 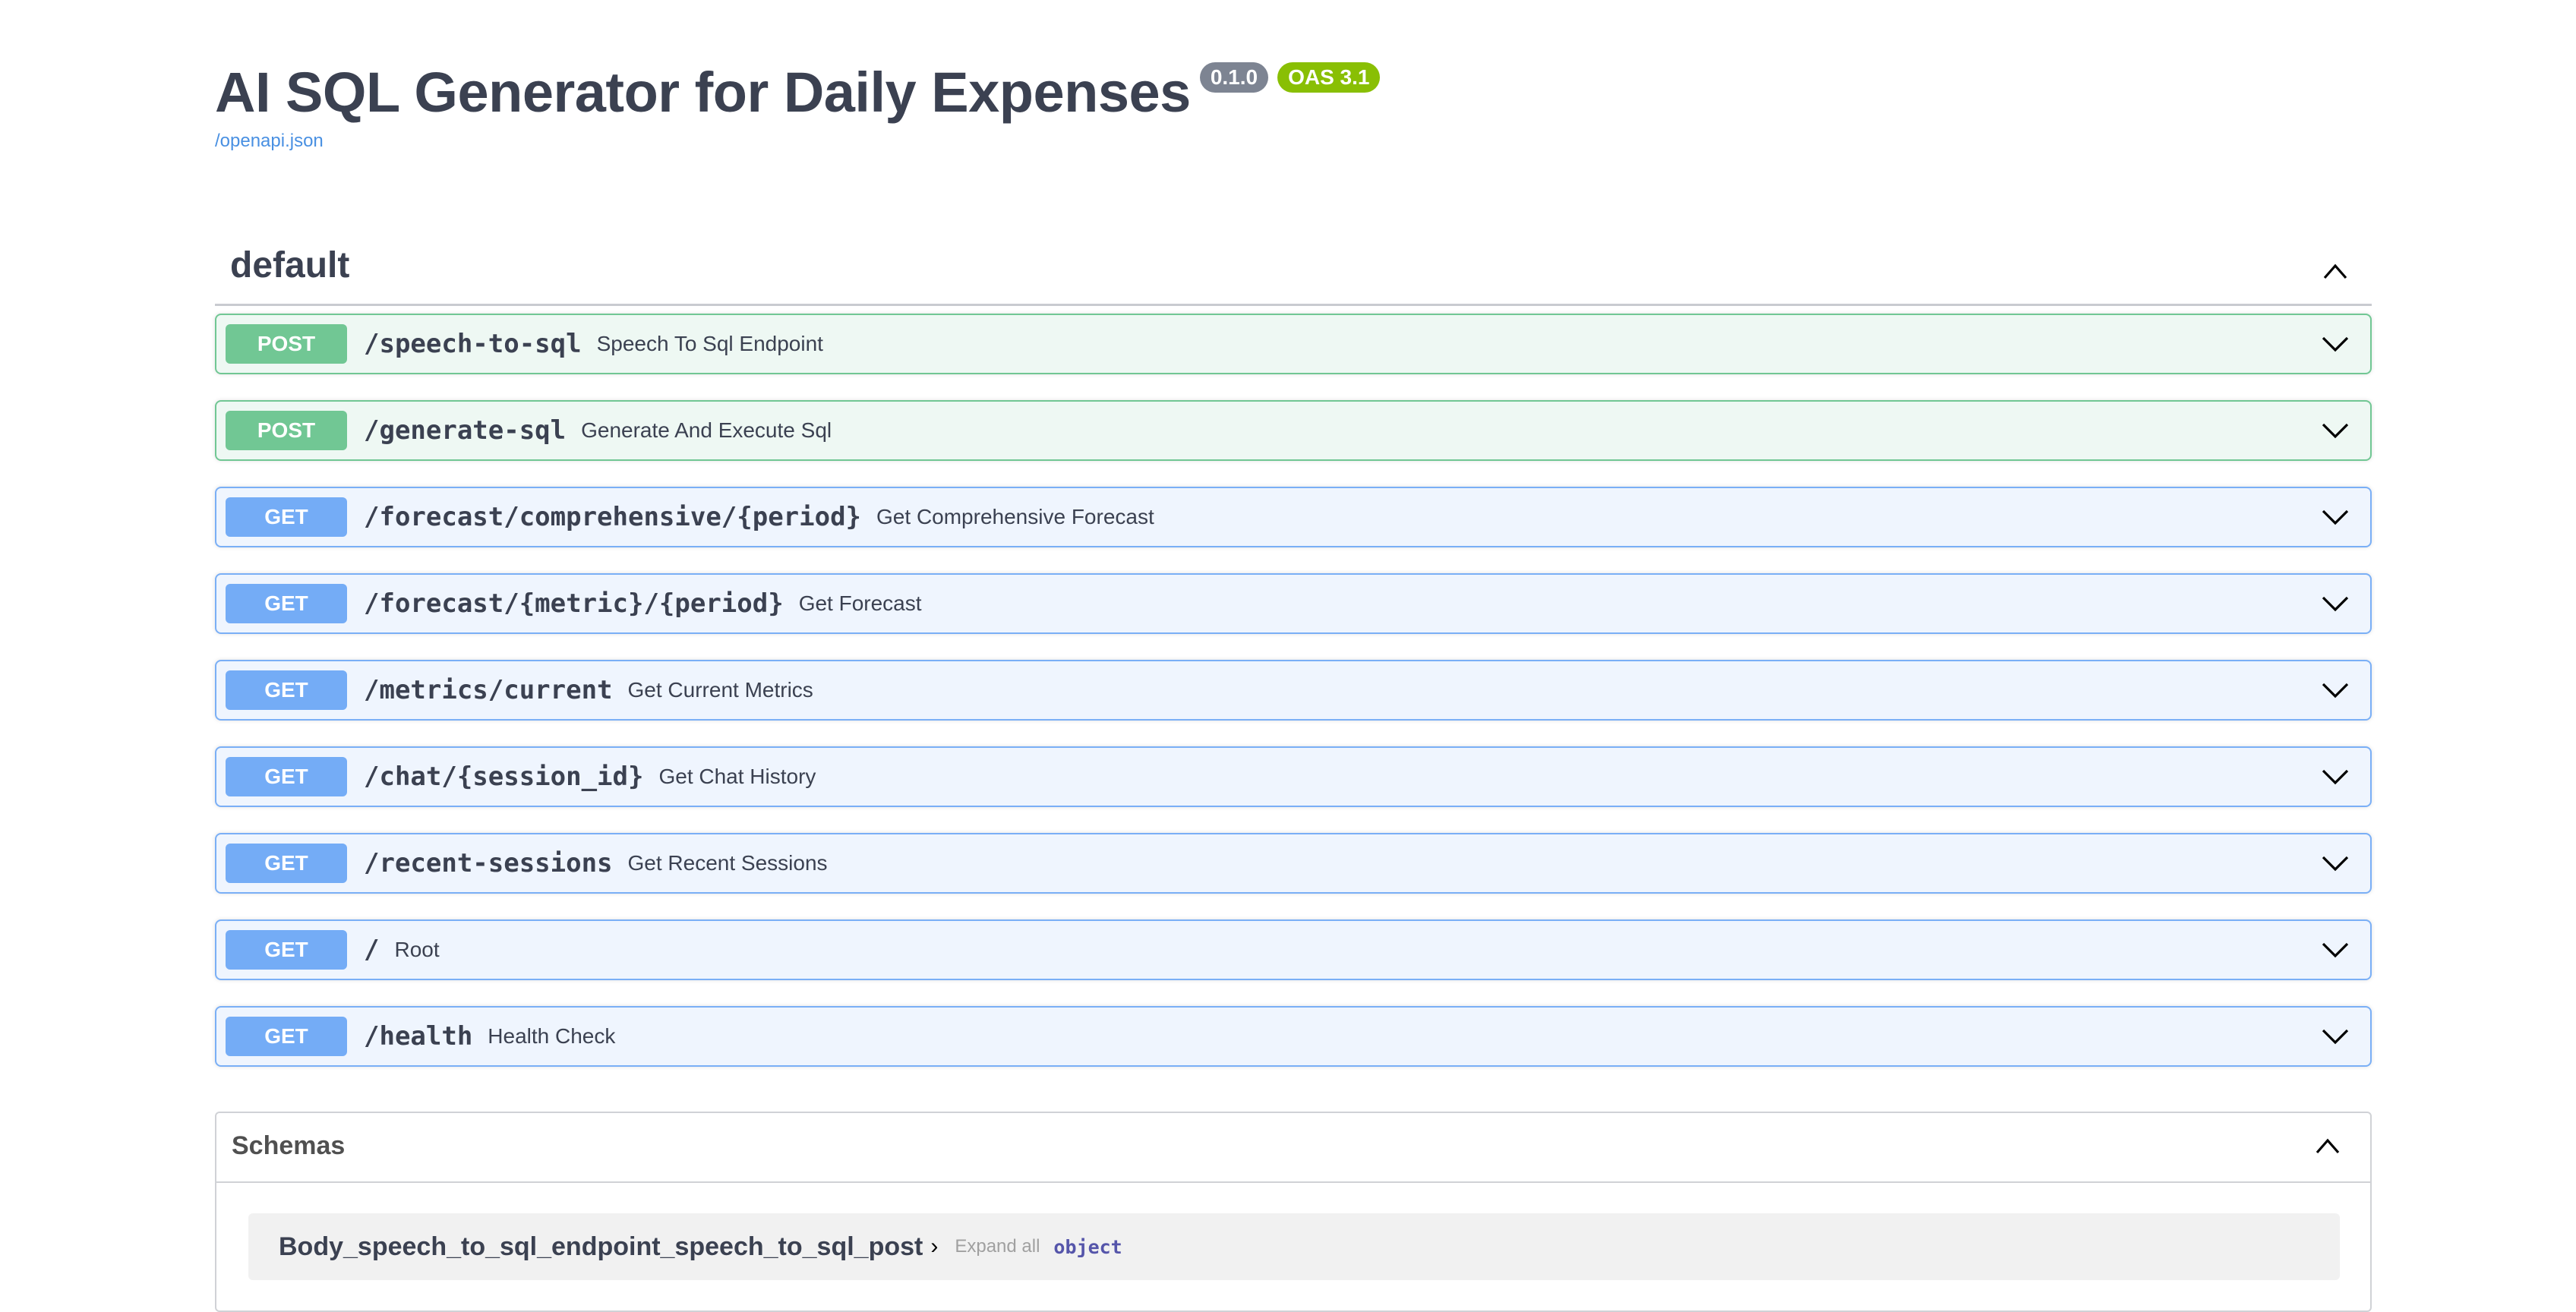 I want to click on operation-path: /speech-to-sql, so click(x=473, y=344).